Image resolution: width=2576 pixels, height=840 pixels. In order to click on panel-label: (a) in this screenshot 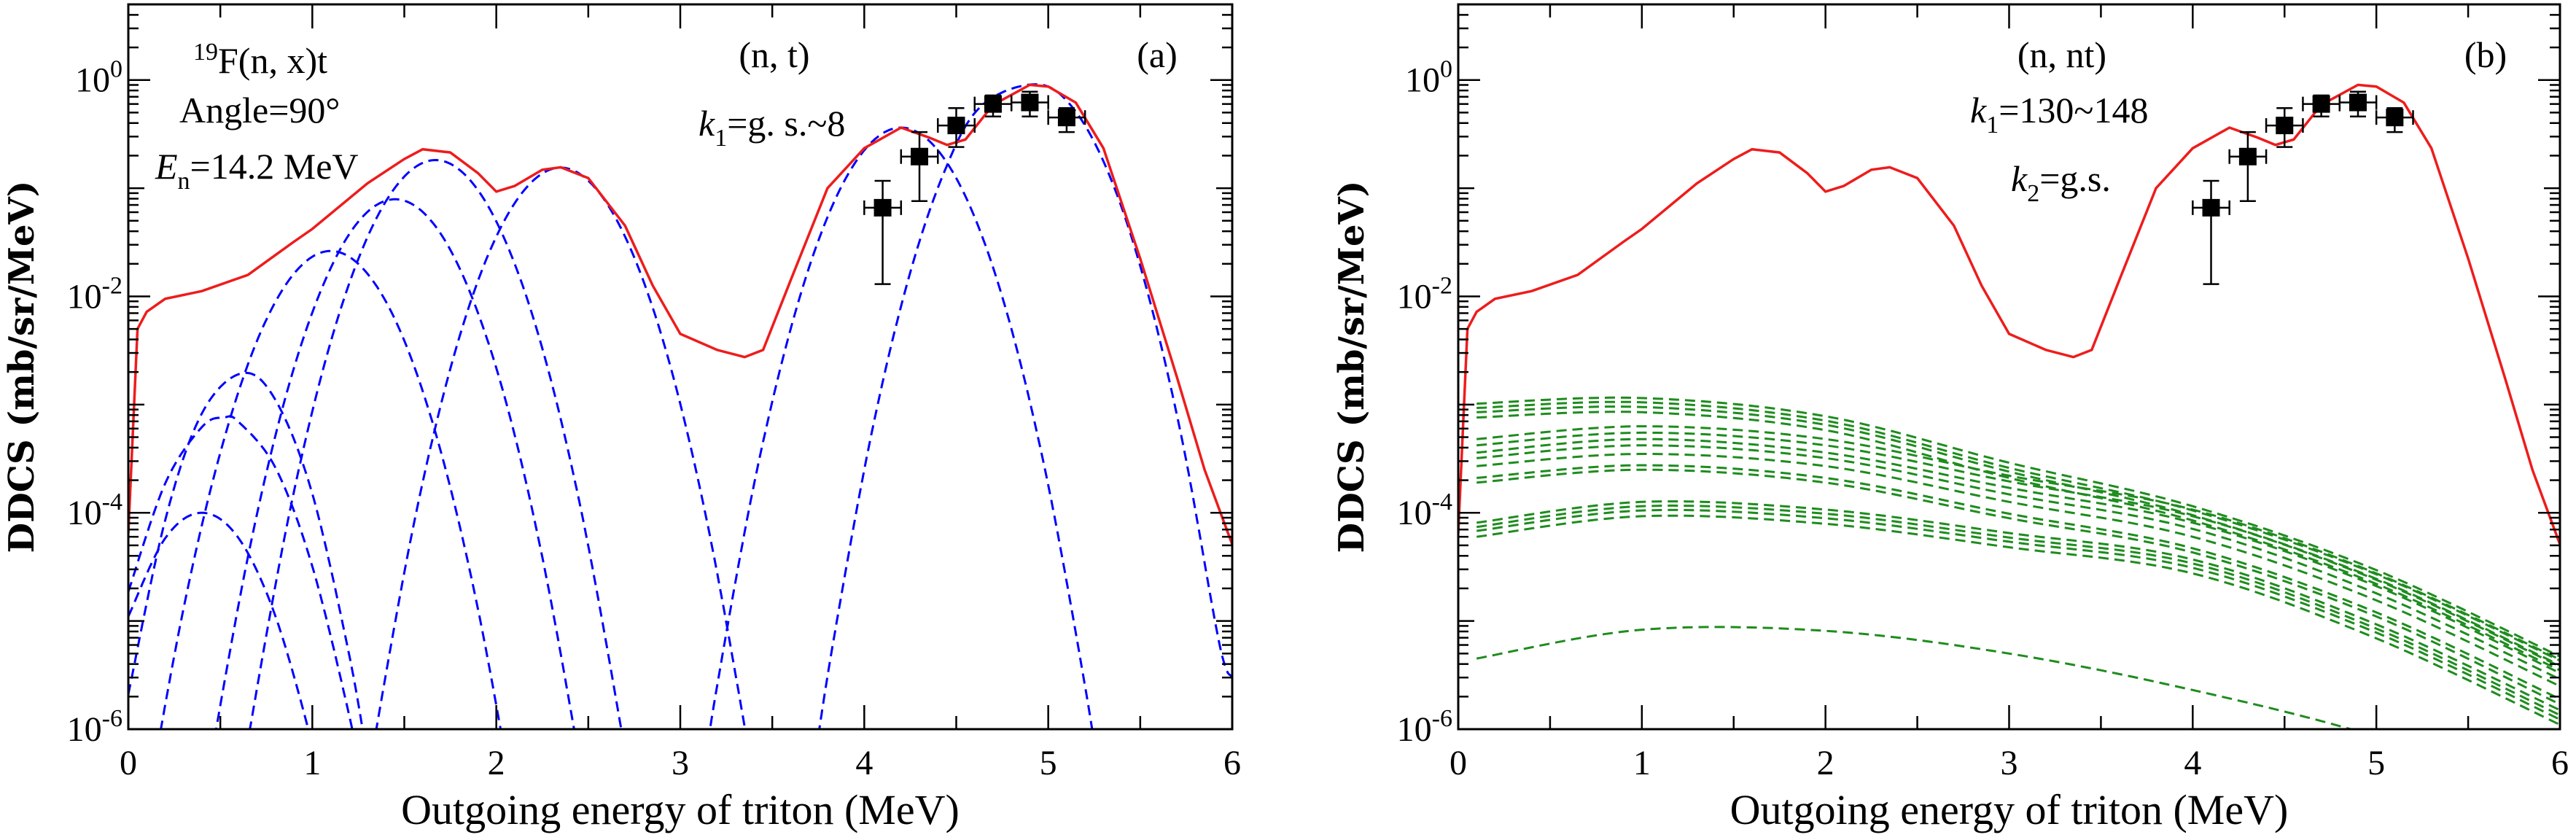, I will do `click(1157, 54)`.